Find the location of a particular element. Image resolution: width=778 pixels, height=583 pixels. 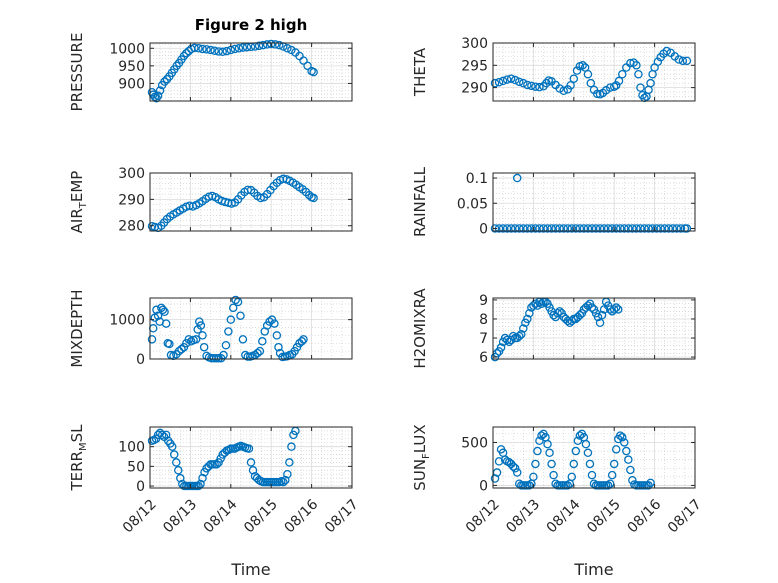

ytick-label: 0 is located at coordinates (483, 486).